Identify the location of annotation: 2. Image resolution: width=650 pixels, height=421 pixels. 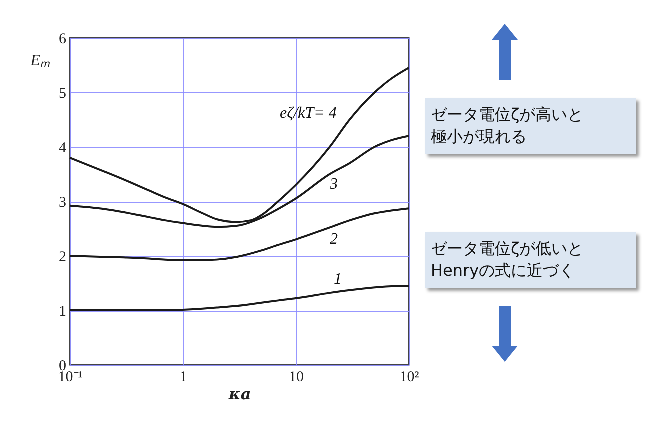
(334, 240).